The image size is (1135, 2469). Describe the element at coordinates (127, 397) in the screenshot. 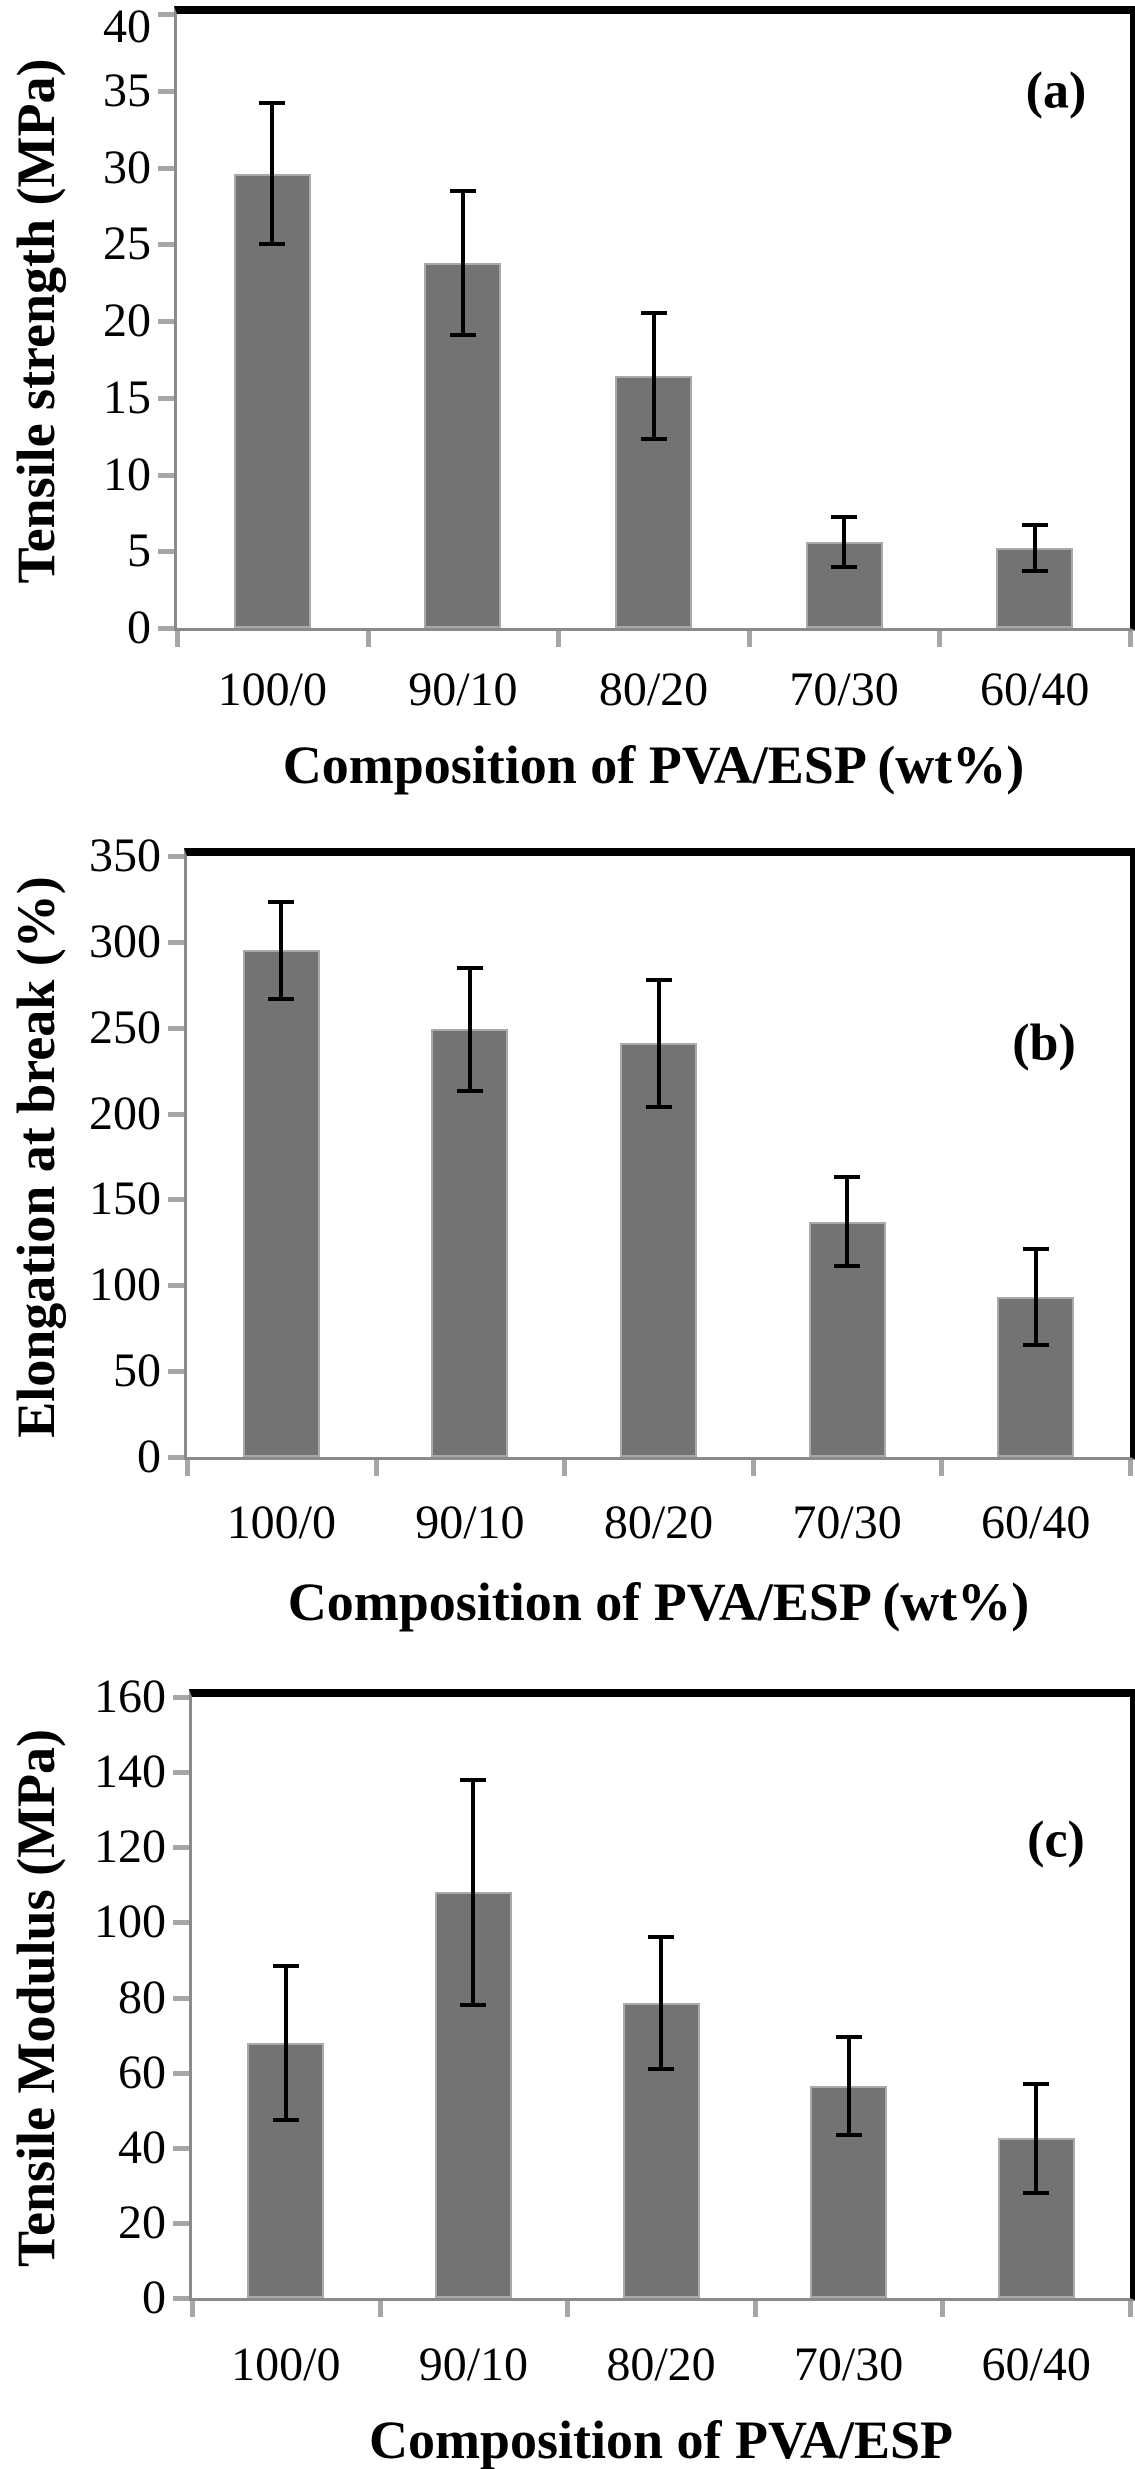

I see `y-tick-label: 15` at that location.